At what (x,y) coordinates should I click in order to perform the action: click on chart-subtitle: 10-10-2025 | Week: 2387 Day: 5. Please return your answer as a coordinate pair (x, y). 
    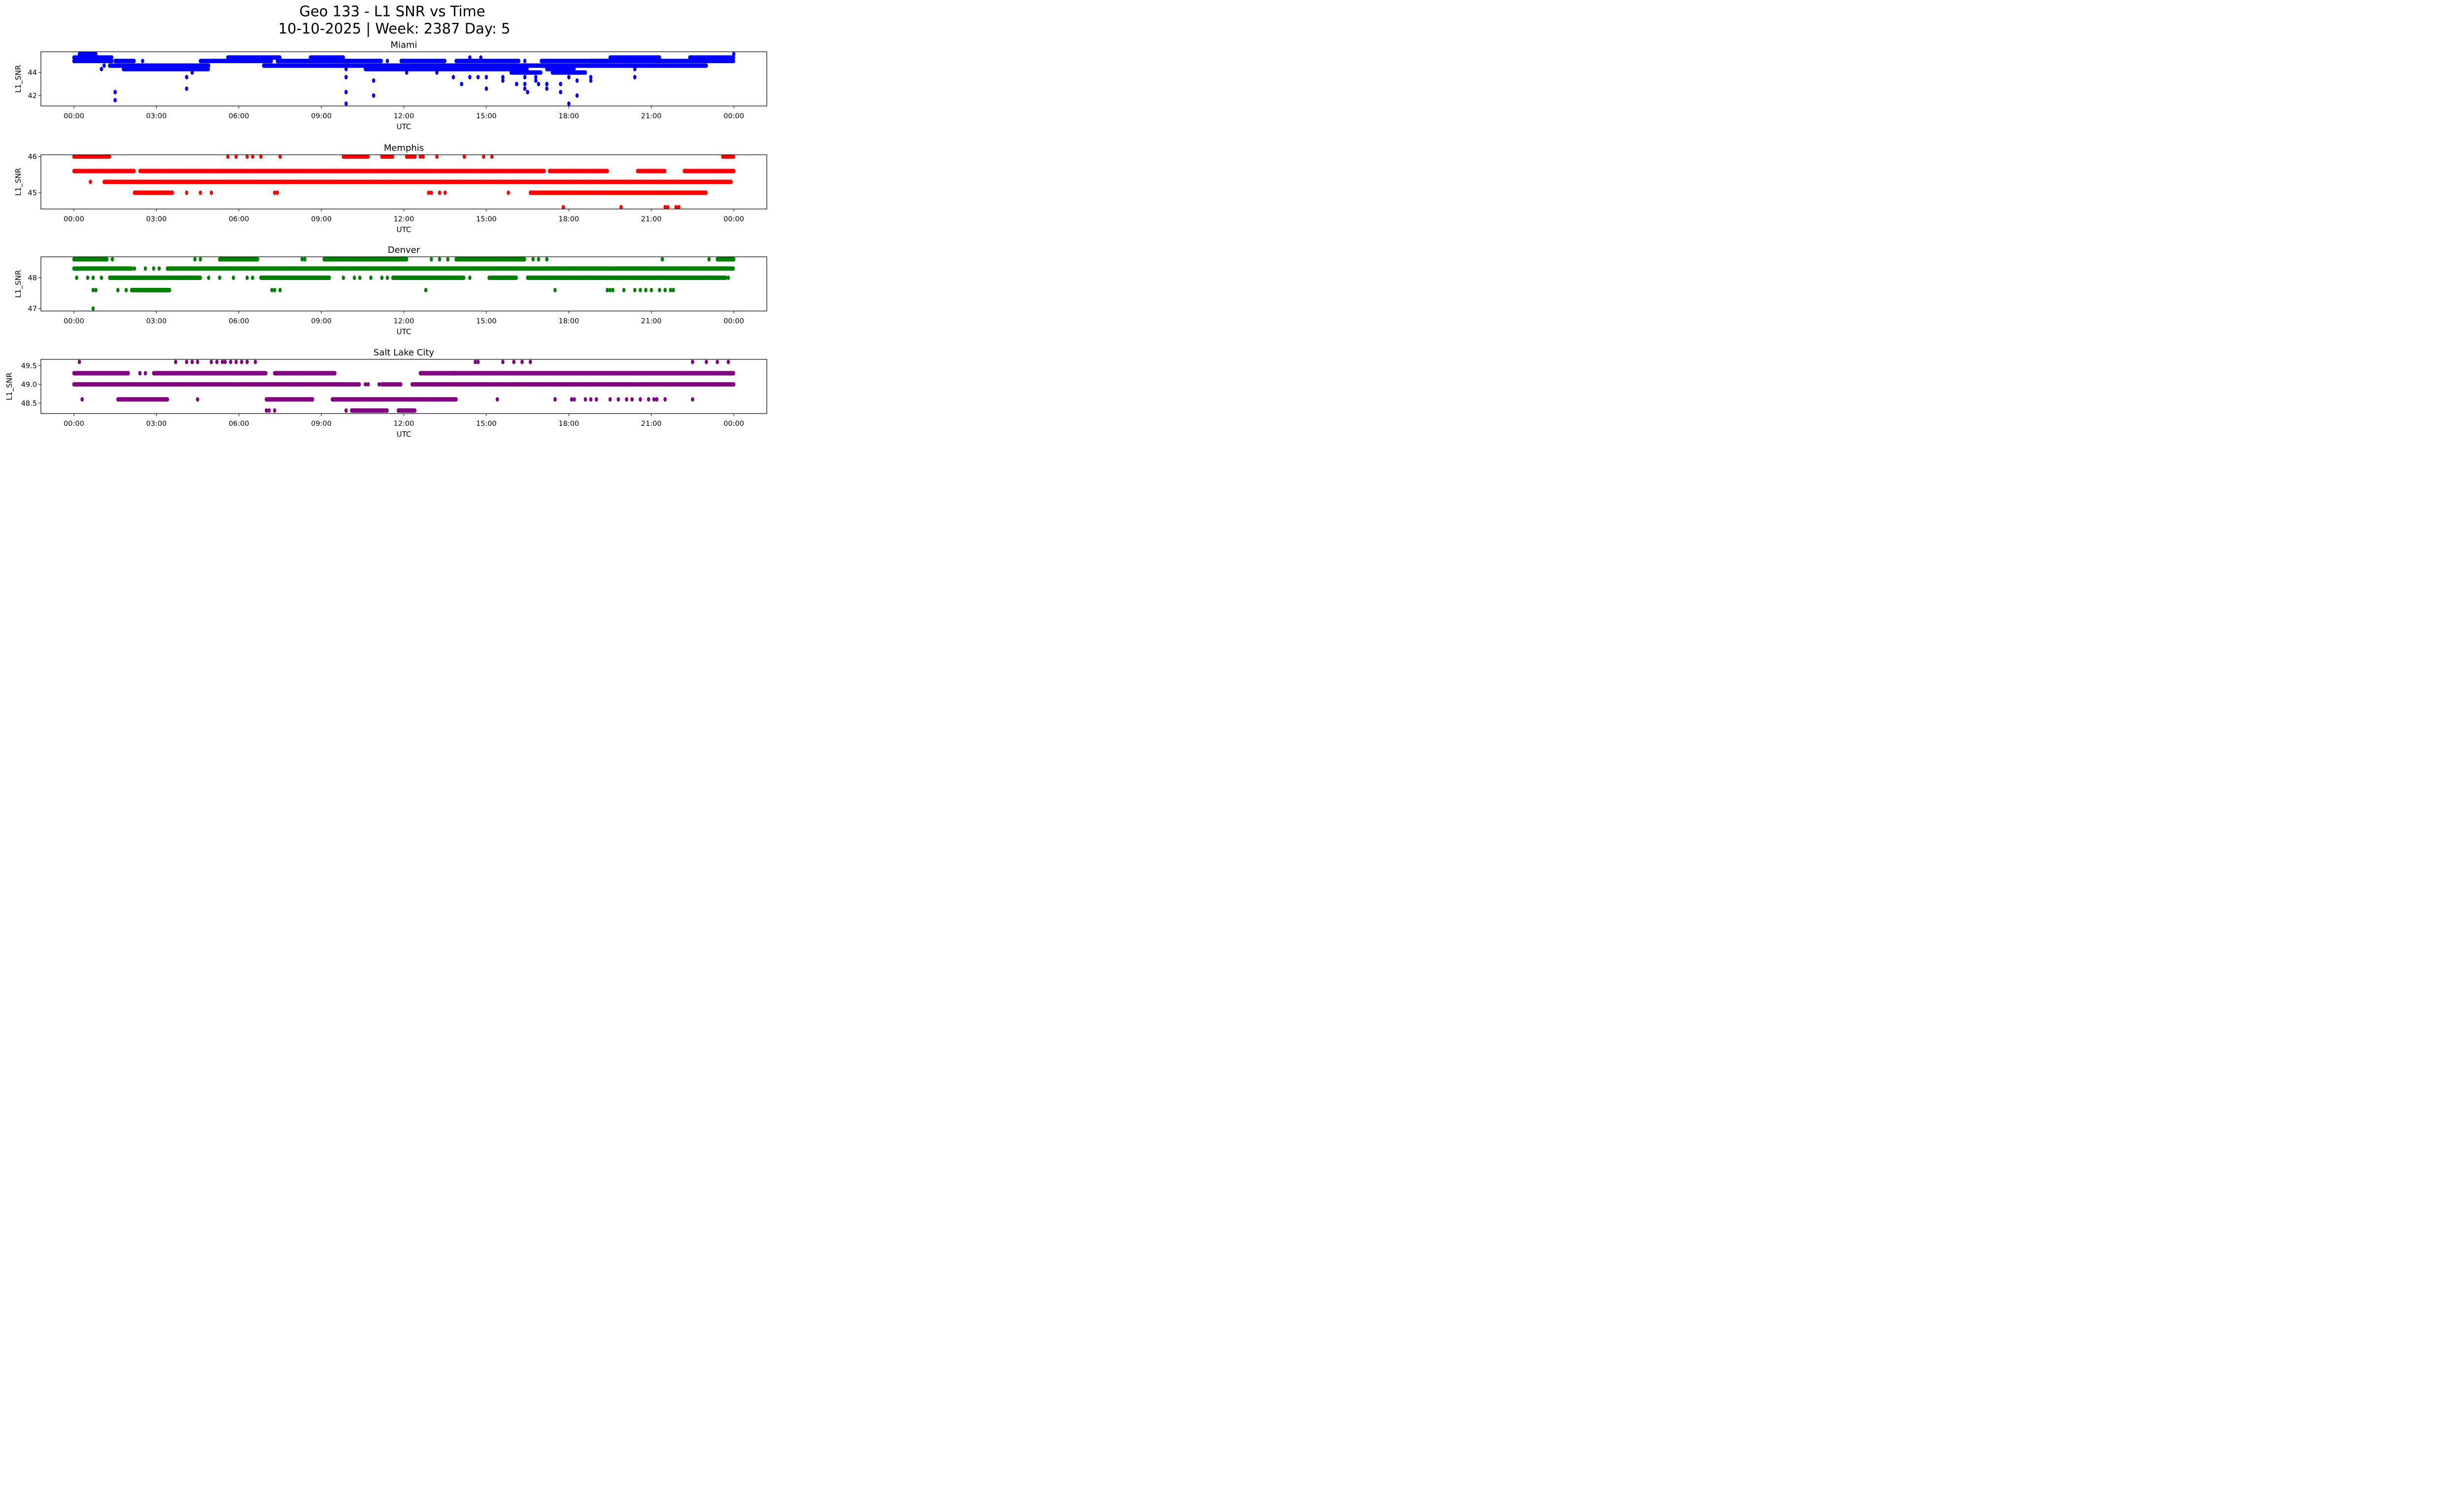
    Looking at the image, I should click on (394, 28).